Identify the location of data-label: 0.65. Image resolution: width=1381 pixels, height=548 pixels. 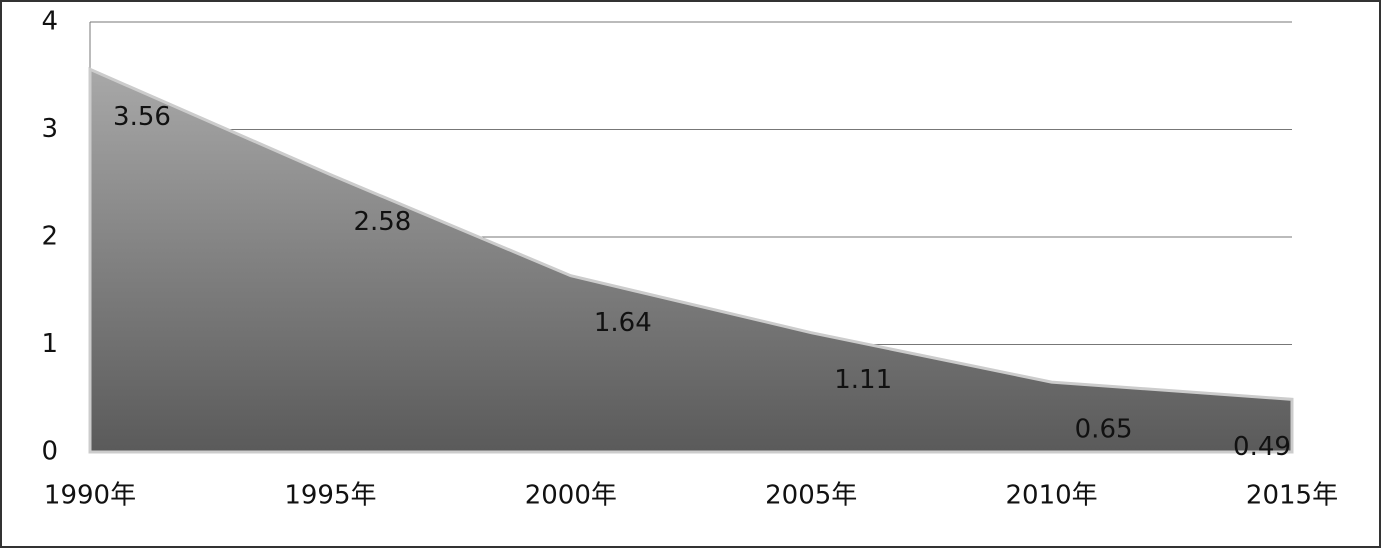
(1104, 430).